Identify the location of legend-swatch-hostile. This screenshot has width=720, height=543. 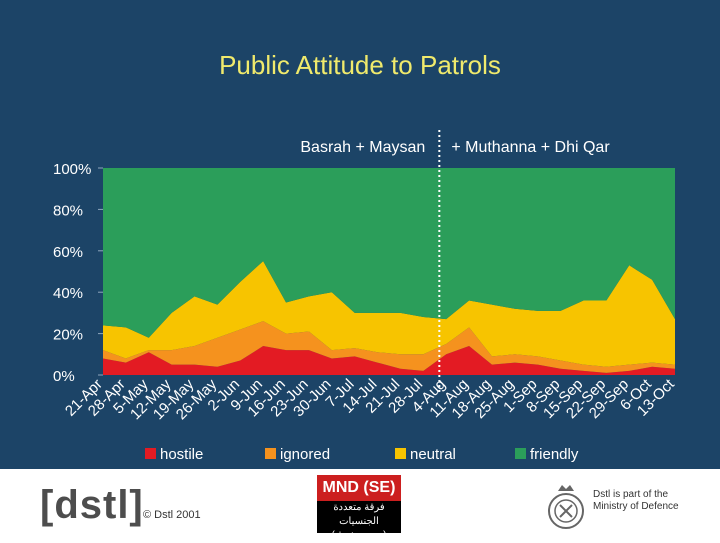
(150, 453).